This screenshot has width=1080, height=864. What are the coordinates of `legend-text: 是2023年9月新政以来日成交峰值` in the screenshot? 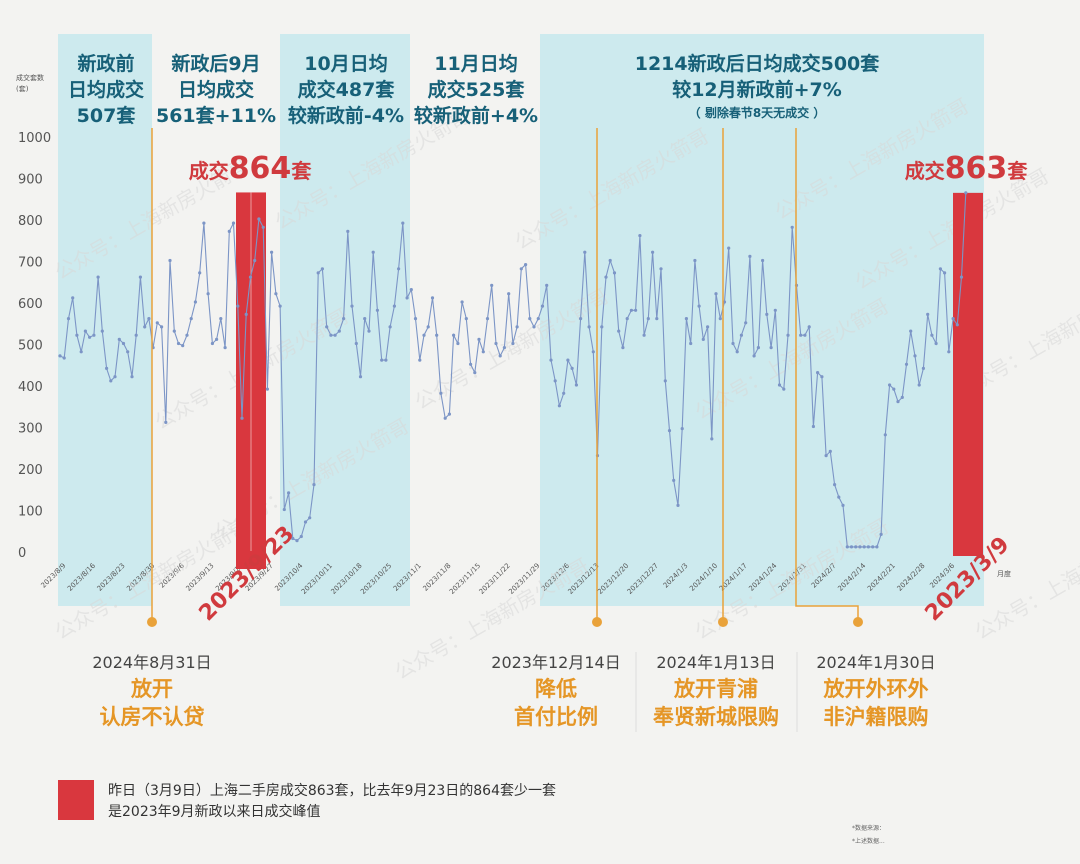 It's located at (214, 811).